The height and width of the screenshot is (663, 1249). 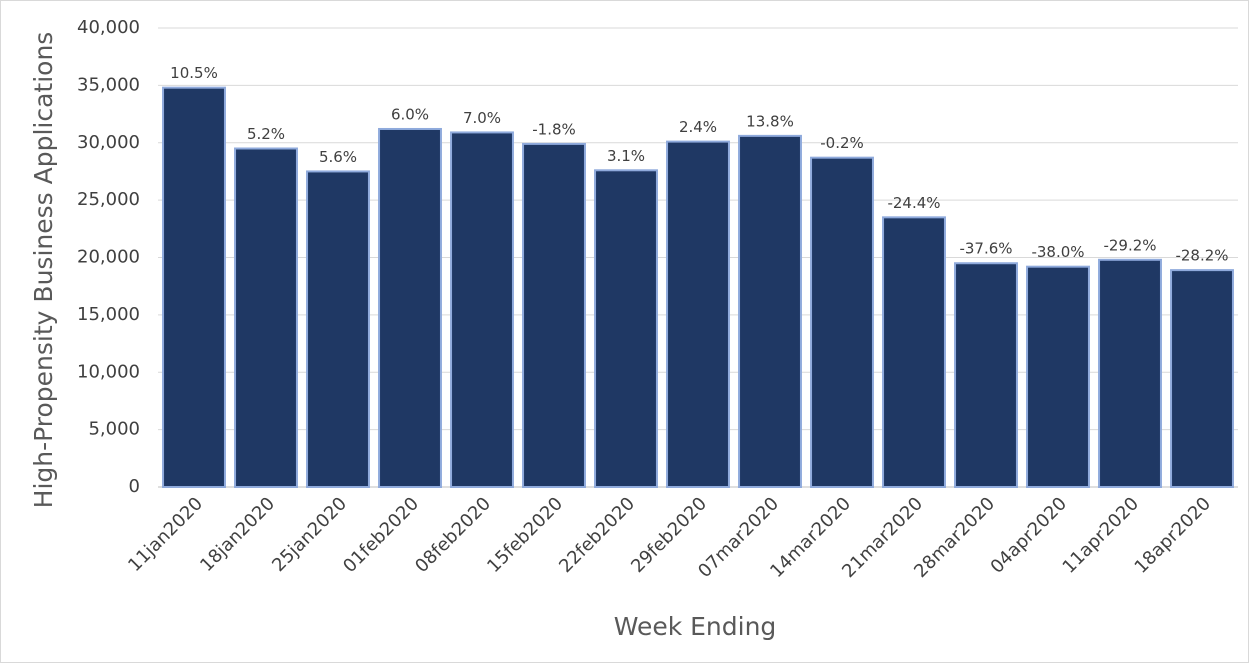 I want to click on data-label: -0.2%, so click(x=842, y=143).